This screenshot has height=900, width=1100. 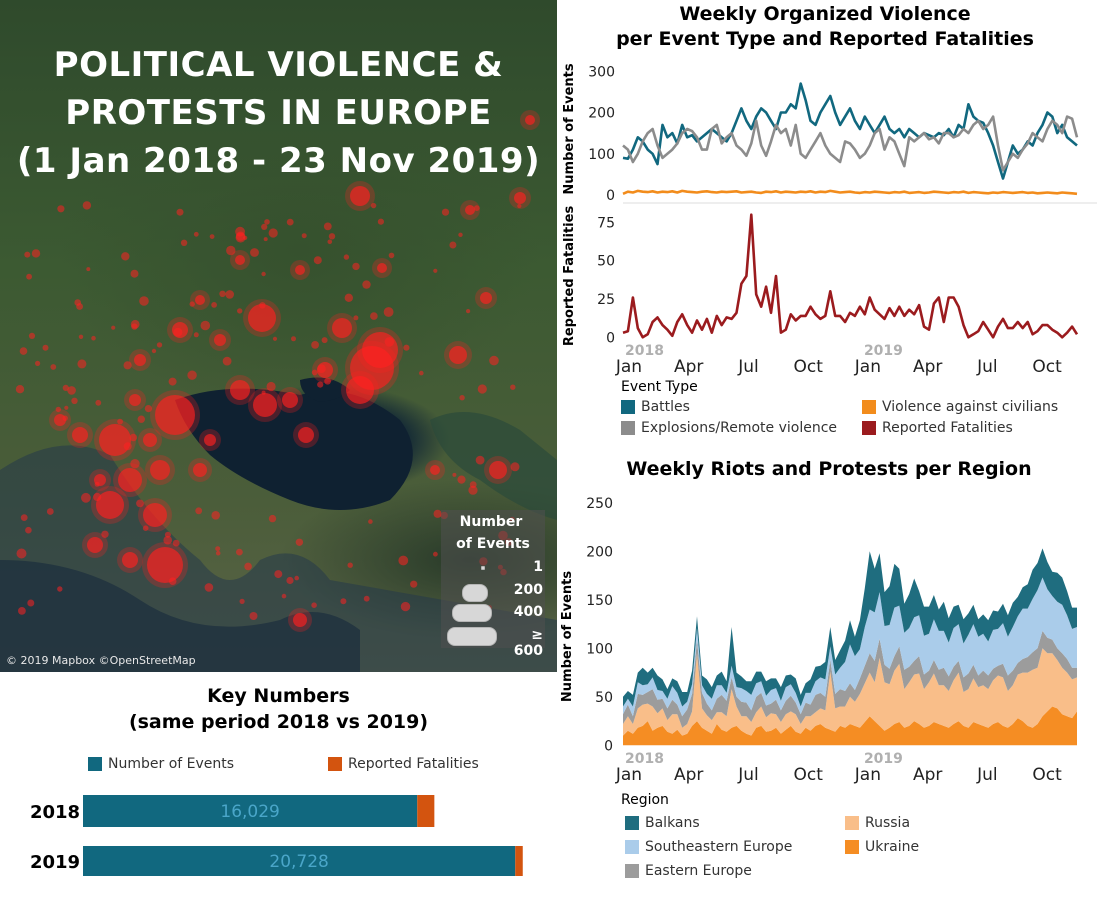 I want to click on protests-legend-southeastern: Southeastern Europe, so click(x=708, y=847).